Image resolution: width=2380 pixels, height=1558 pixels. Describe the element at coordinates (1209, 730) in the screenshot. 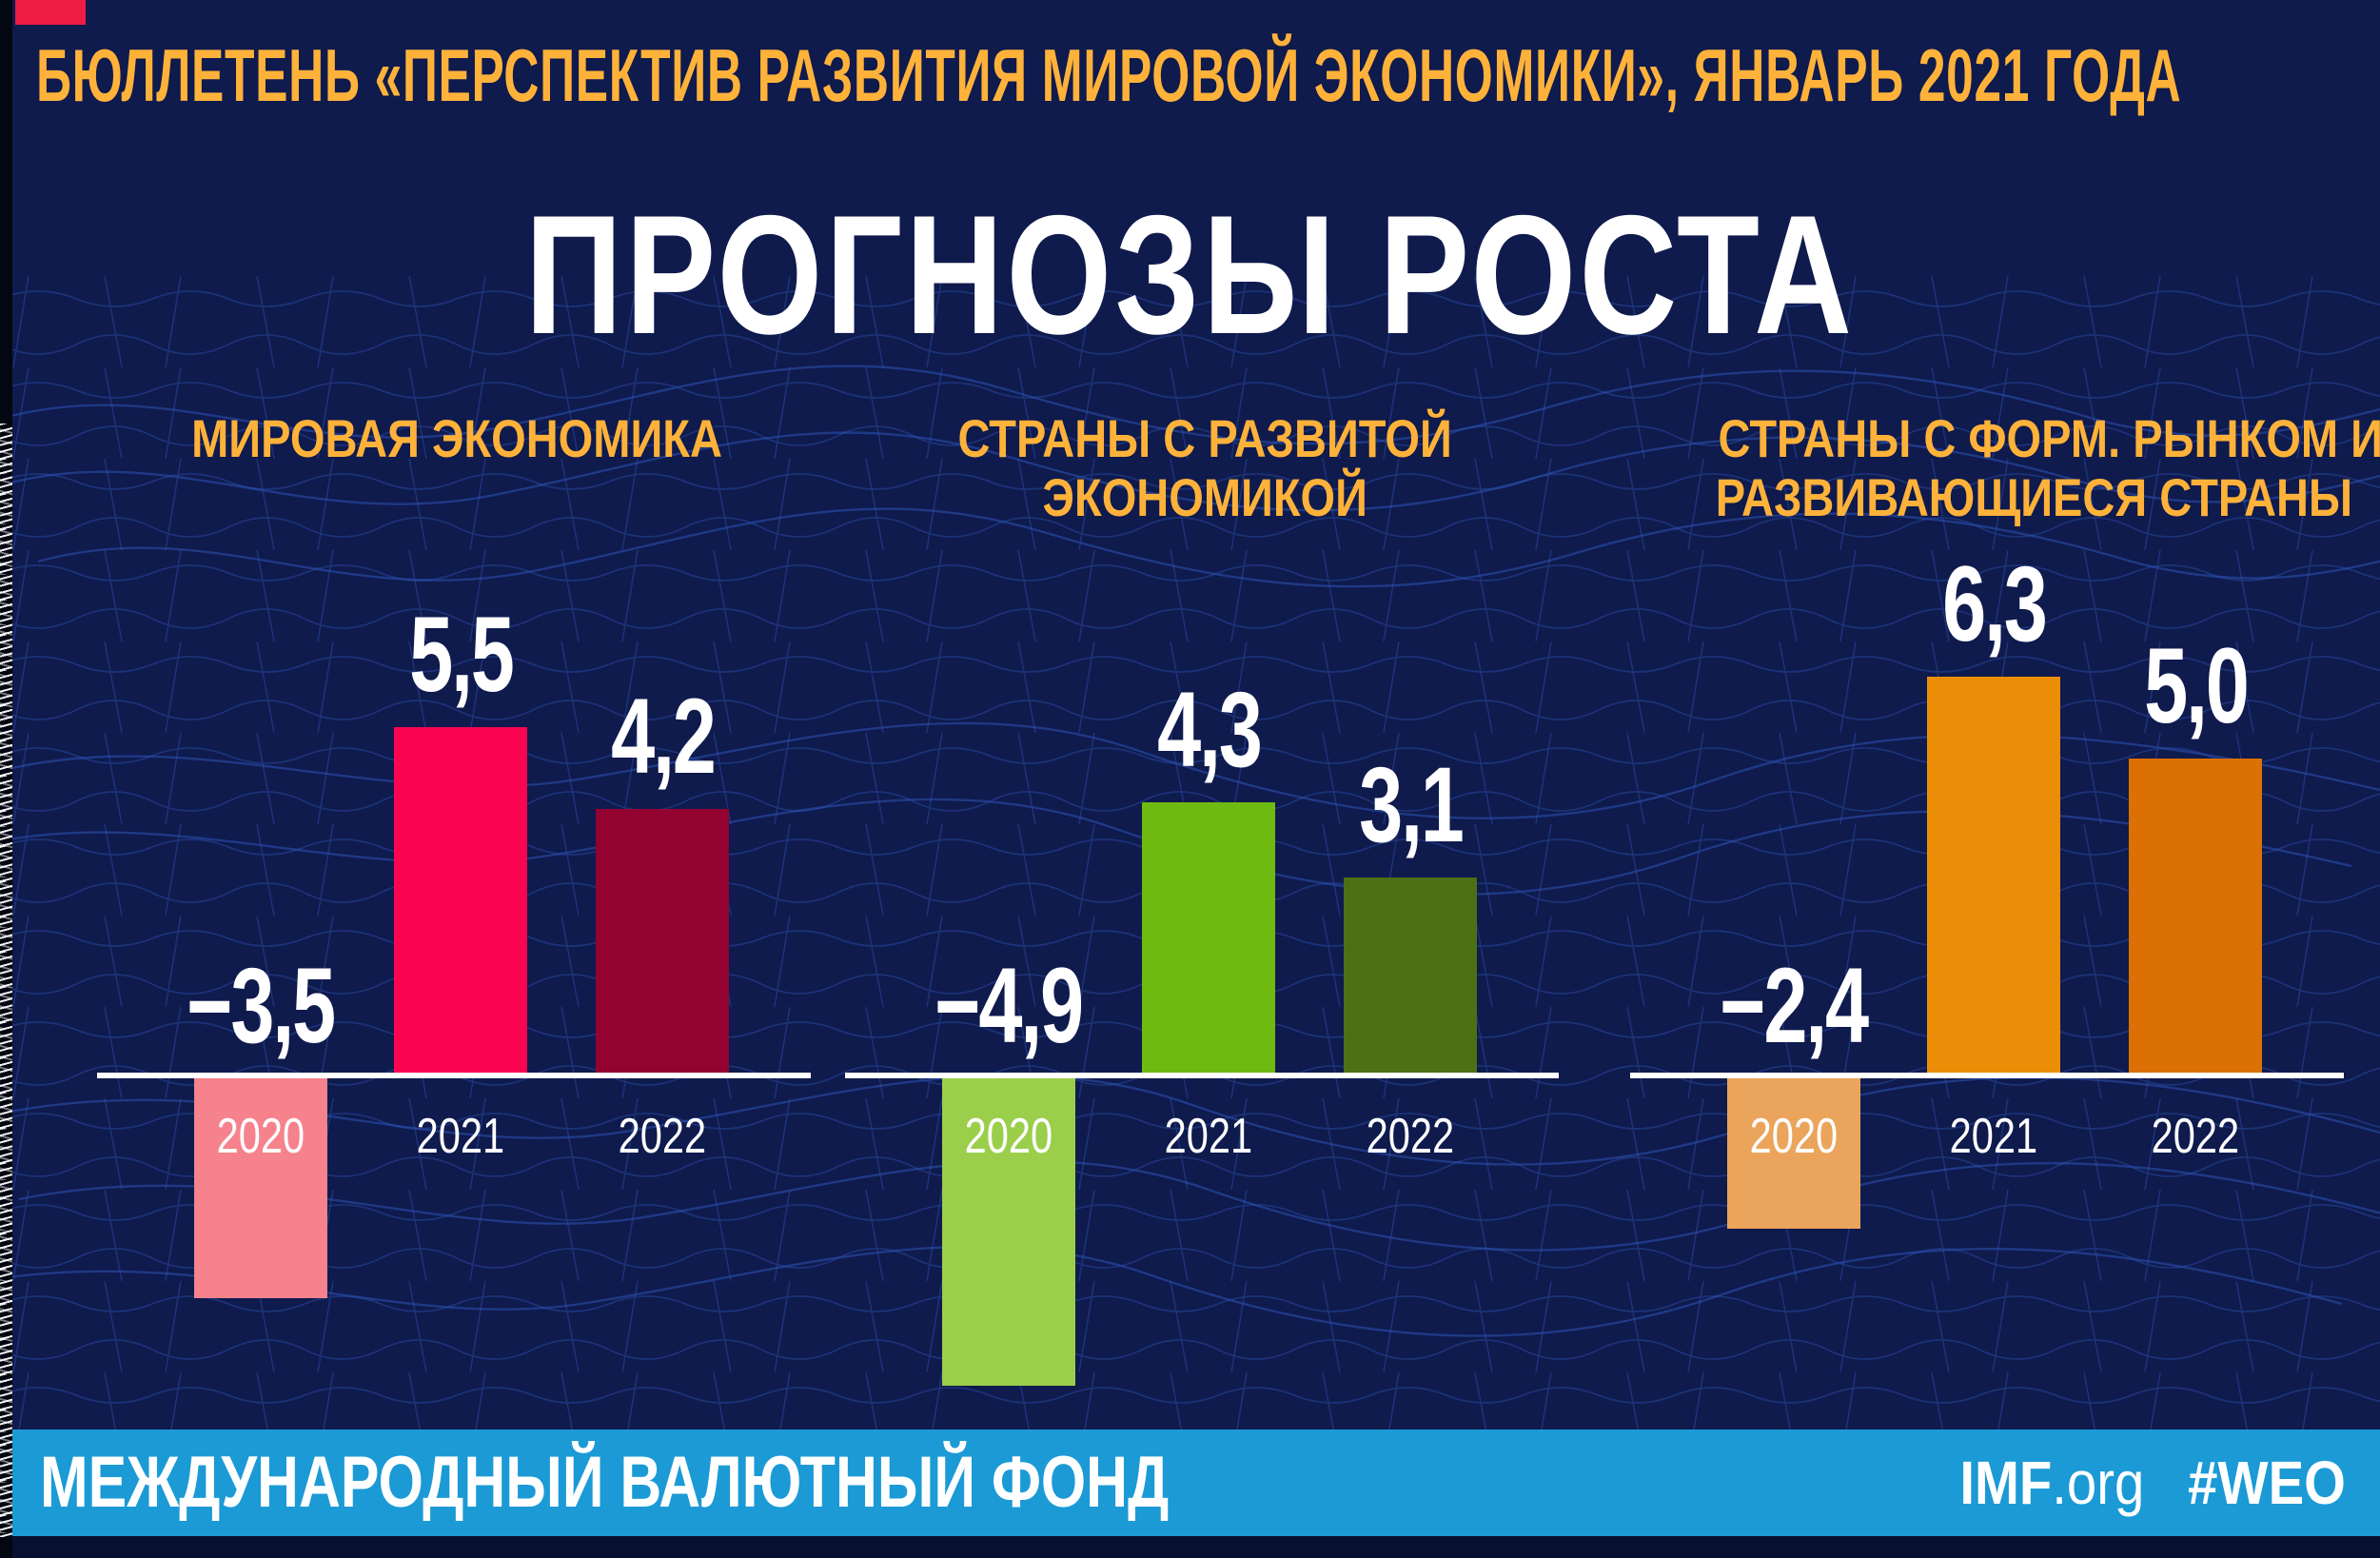

I see `value-label-2021: 4,3` at that location.